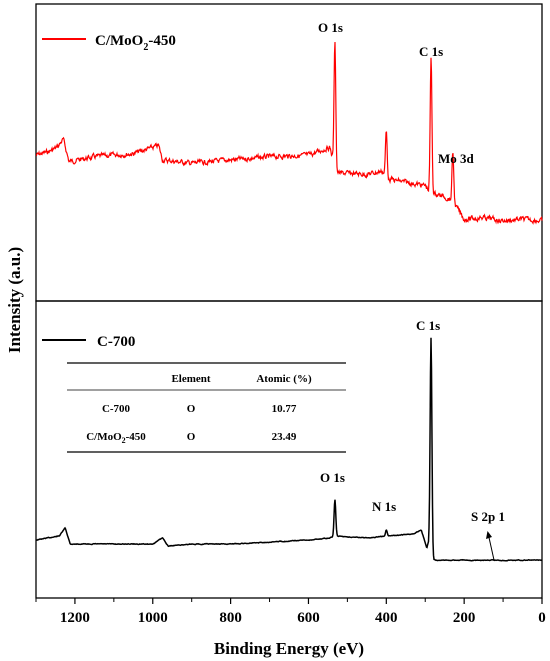  I want to click on legend-label-sub: 2, so click(145, 47).